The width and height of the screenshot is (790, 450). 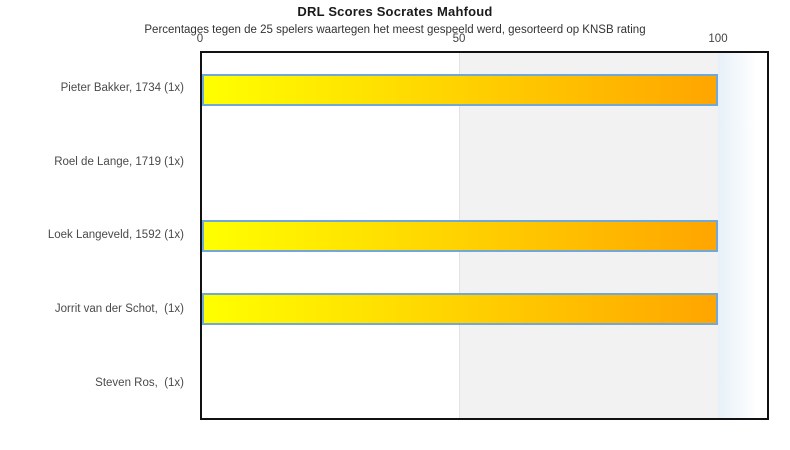 I want to click on category-label: Roel de Lange, 1719 (1x), so click(x=119, y=161).